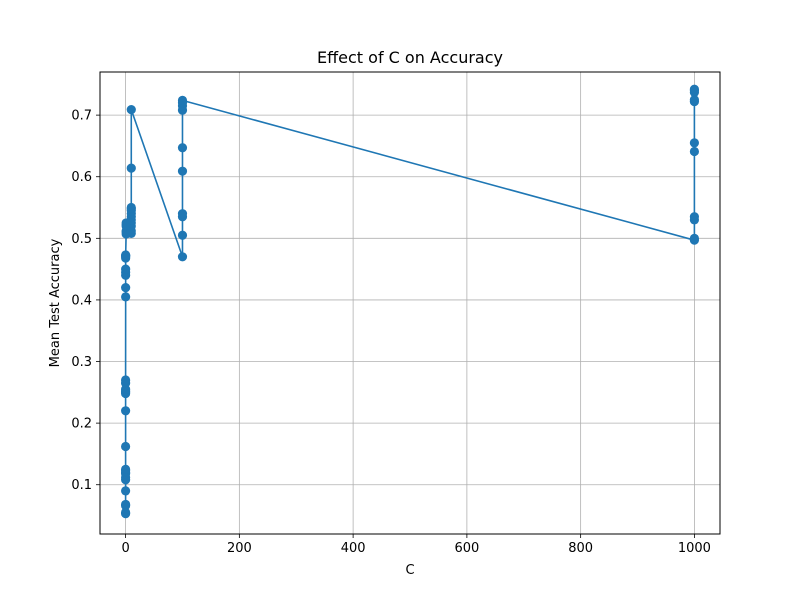 This screenshot has height=600, width=800. What do you see at coordinates (239, 548) in the screenshot?
I see `x-tick-label: 200` at bounding box center [239, 548].